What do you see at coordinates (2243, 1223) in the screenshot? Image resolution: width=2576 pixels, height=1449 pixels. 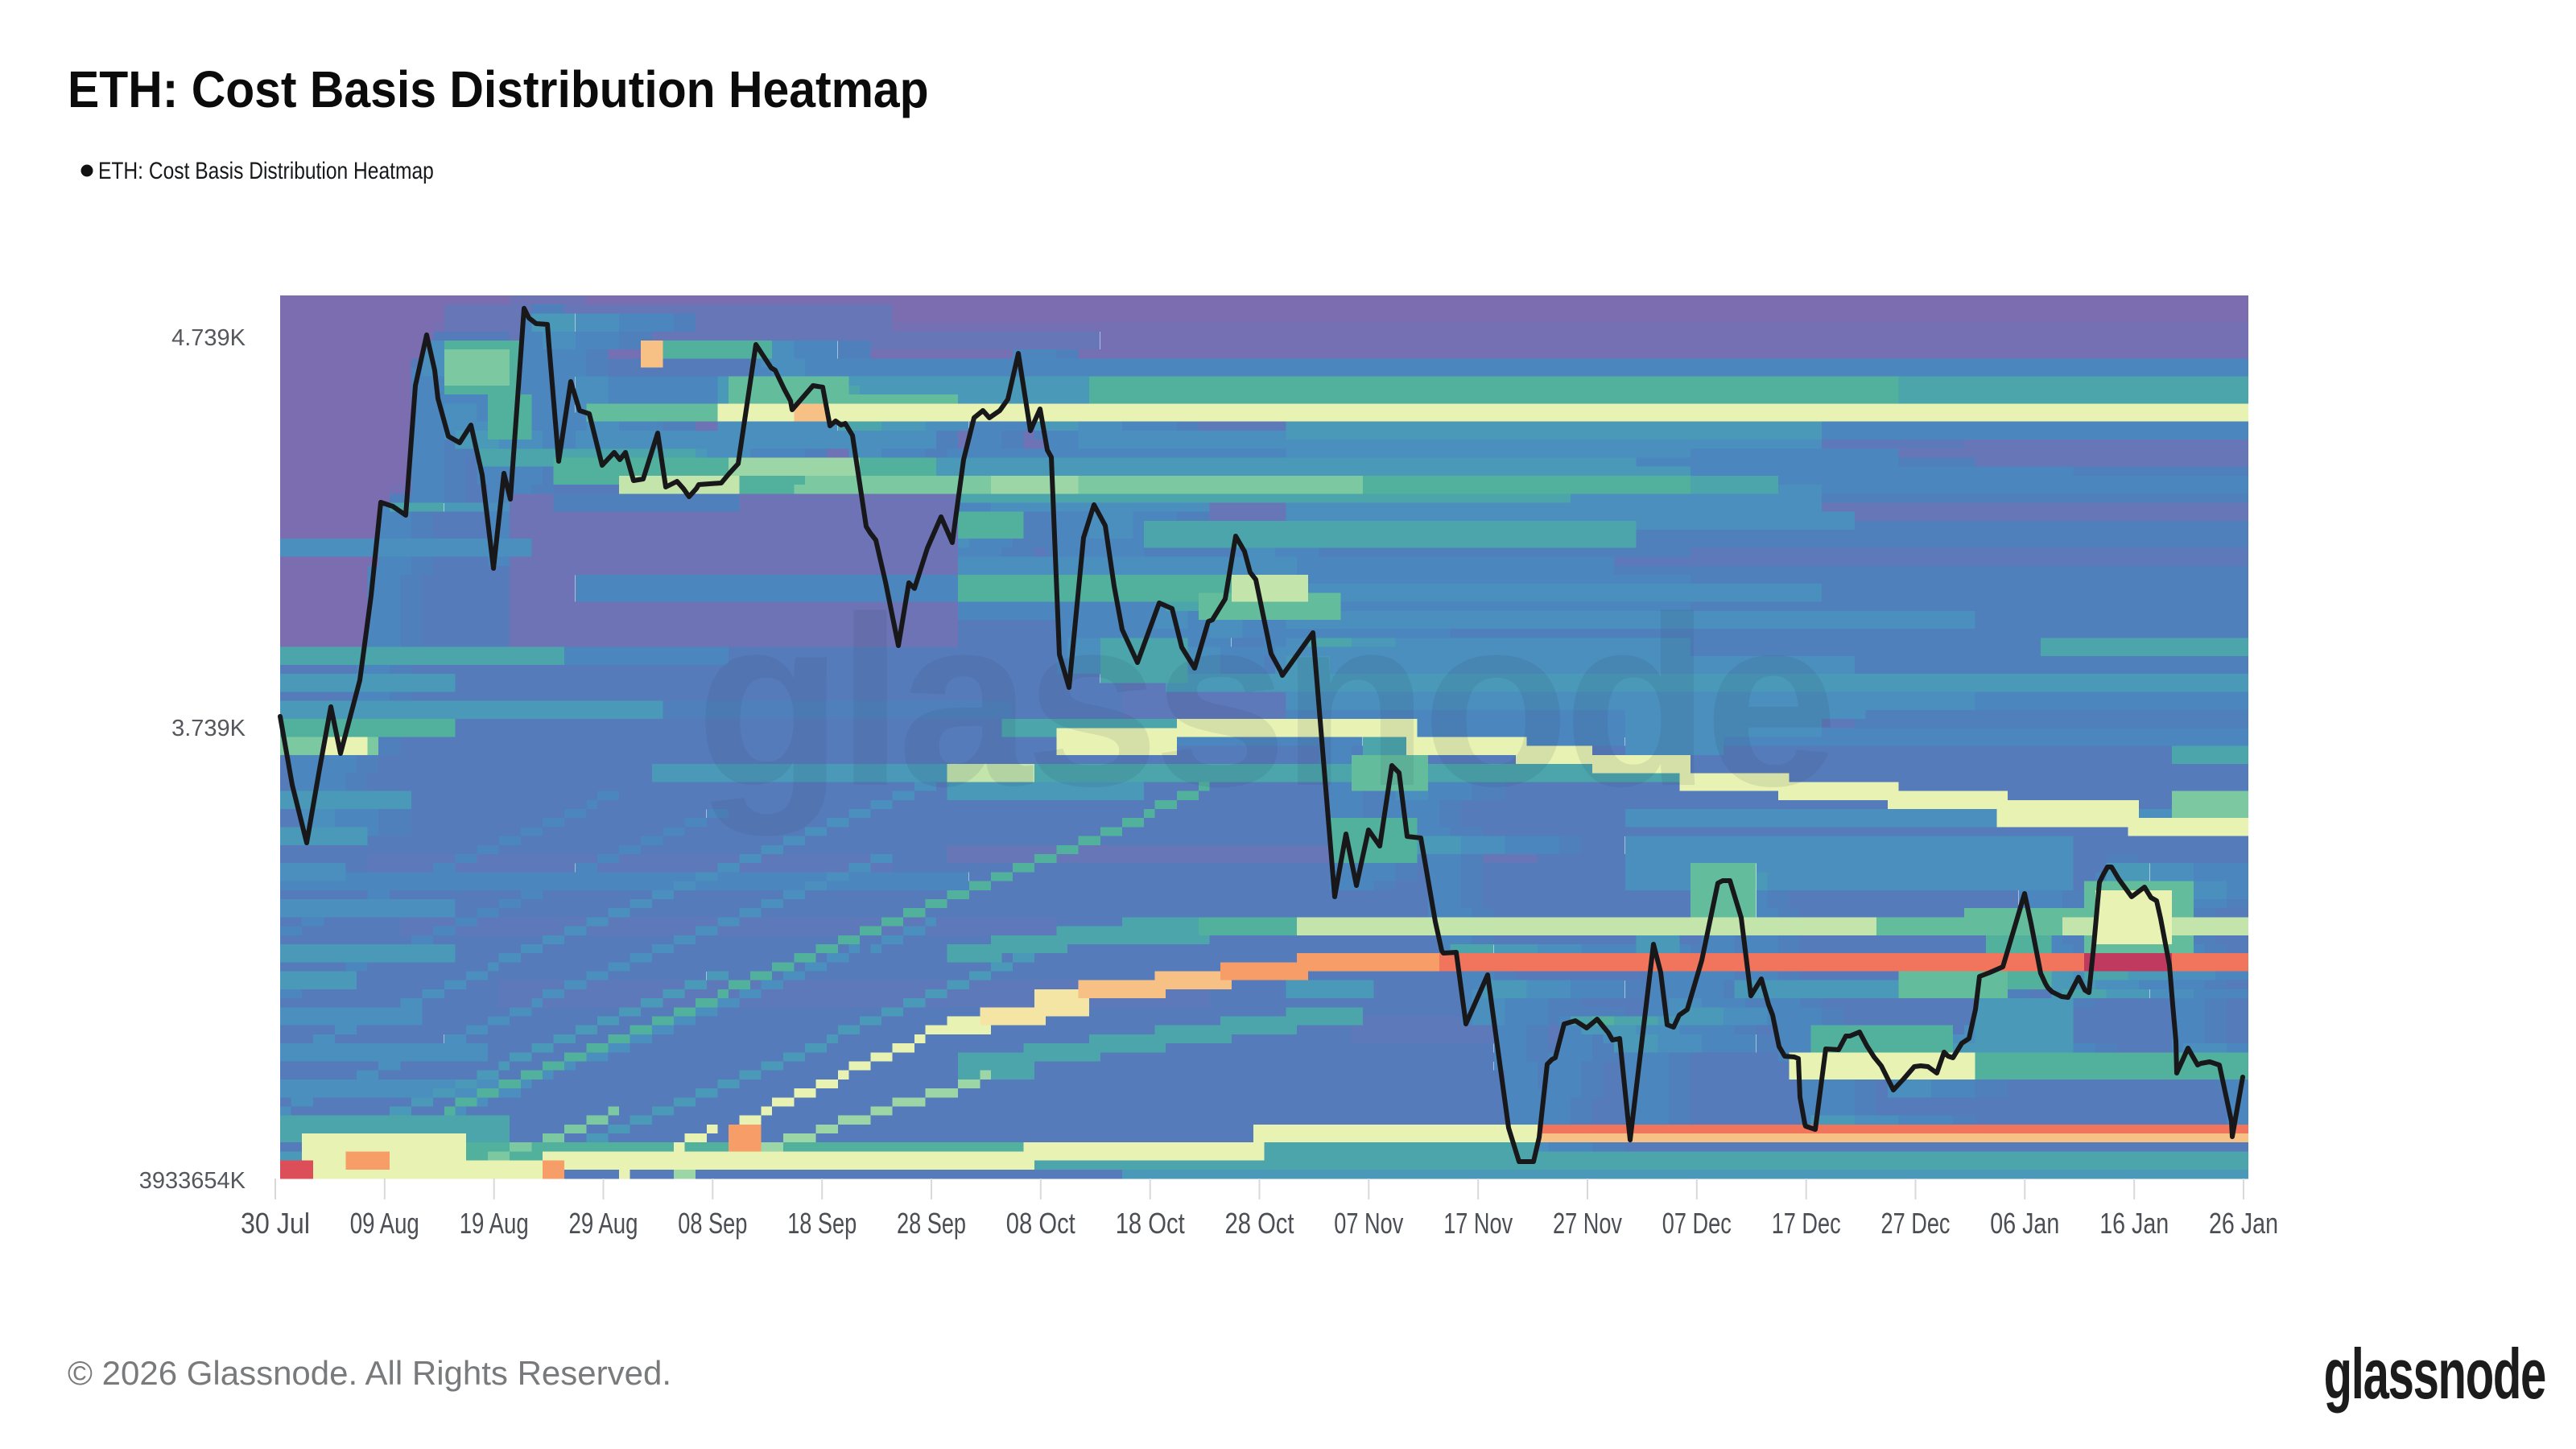 I see `svg-text: 26 Jan` at bounding box center [2243, 1223].